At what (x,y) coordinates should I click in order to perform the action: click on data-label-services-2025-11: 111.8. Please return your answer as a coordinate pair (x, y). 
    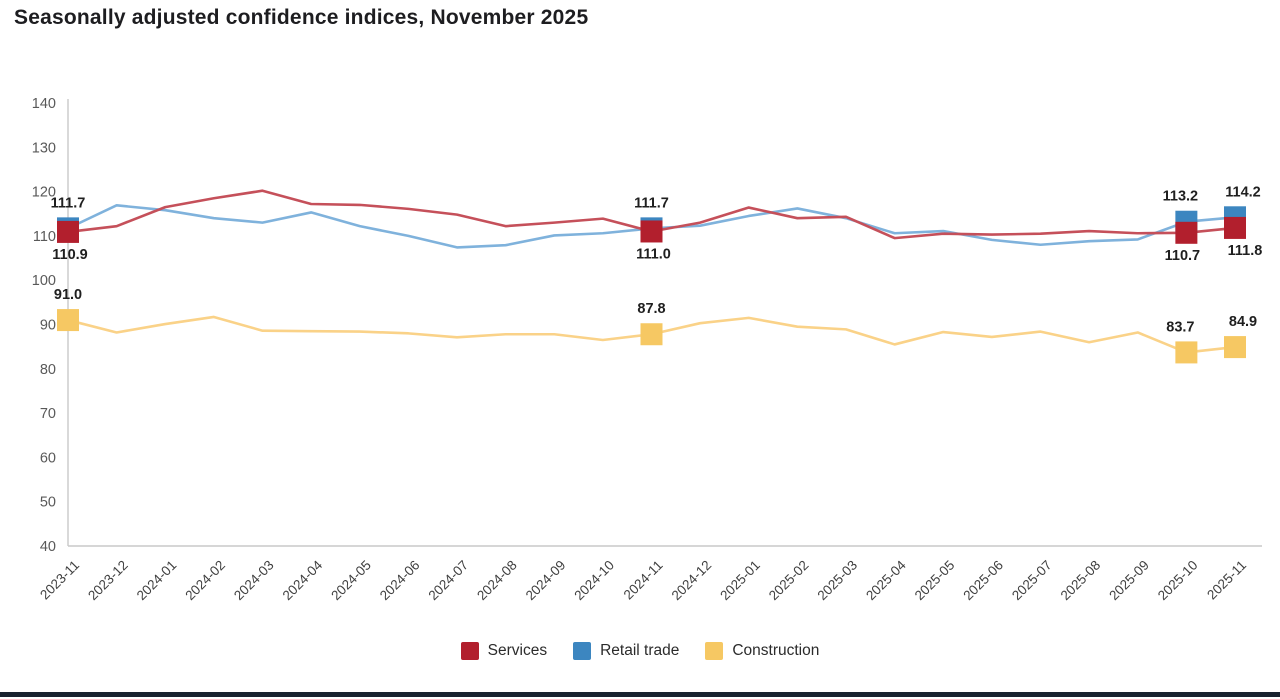
    Looking at the image, I should click on (1245, 251).